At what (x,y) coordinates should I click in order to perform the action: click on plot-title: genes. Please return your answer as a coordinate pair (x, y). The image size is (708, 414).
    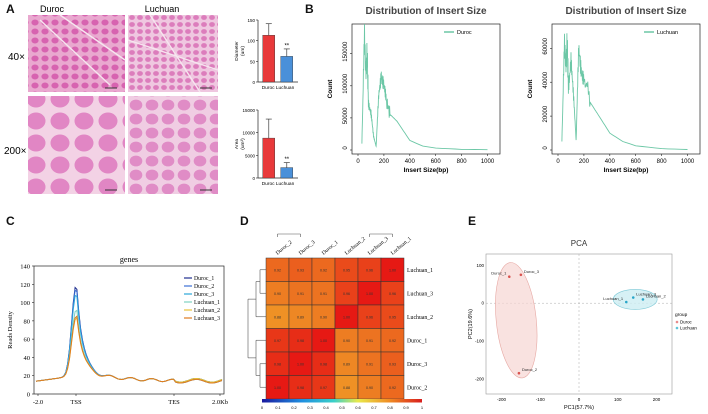
    Looking at the image, I should click on (129, 259).